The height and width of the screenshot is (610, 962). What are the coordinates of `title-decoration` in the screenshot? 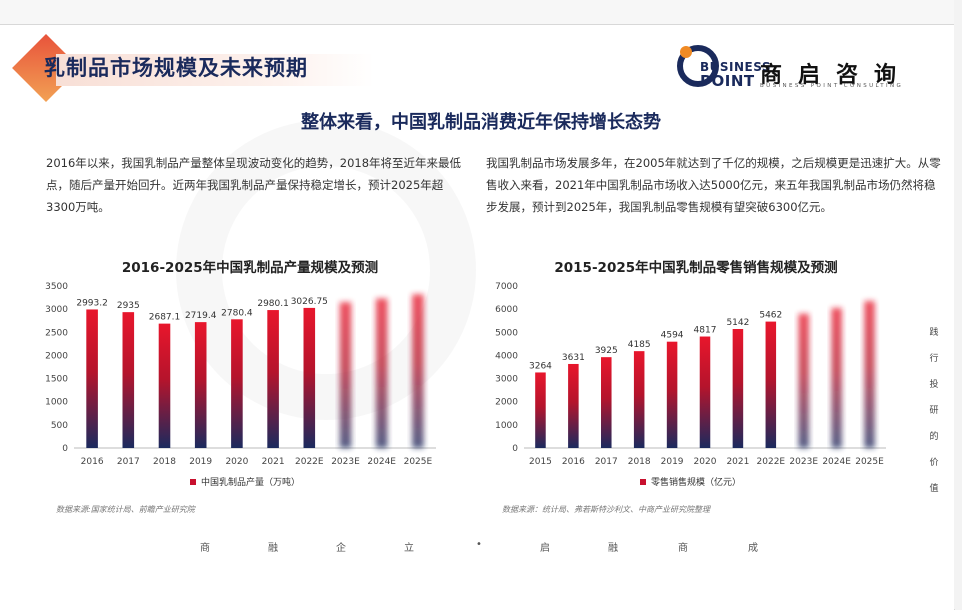 It's located at (193, 68).